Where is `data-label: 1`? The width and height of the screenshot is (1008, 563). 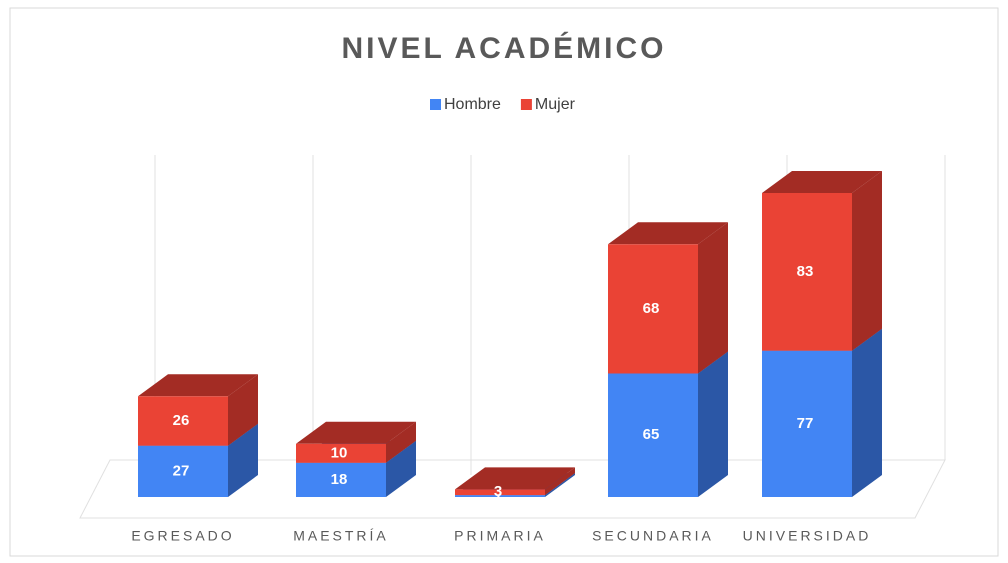
data-label: 1 is located at coordinates (498, 495).